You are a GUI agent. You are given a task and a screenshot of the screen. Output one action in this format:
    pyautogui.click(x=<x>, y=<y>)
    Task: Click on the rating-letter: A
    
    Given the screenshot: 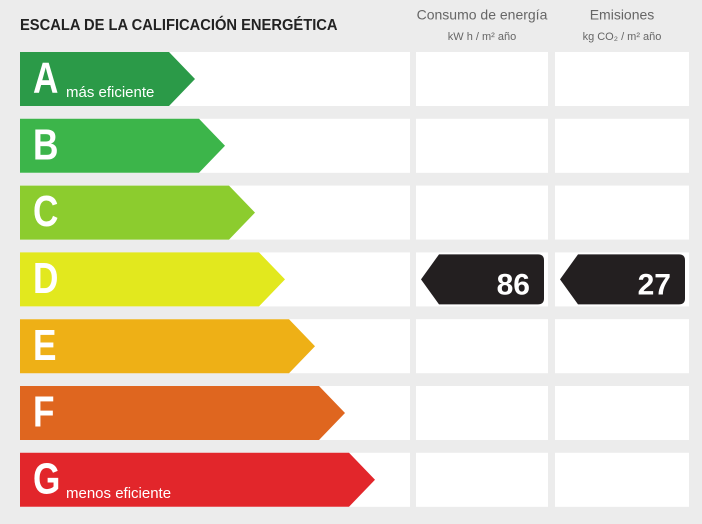 What is the action you would take?
    pyautogui.click(x=45, y=78)
    